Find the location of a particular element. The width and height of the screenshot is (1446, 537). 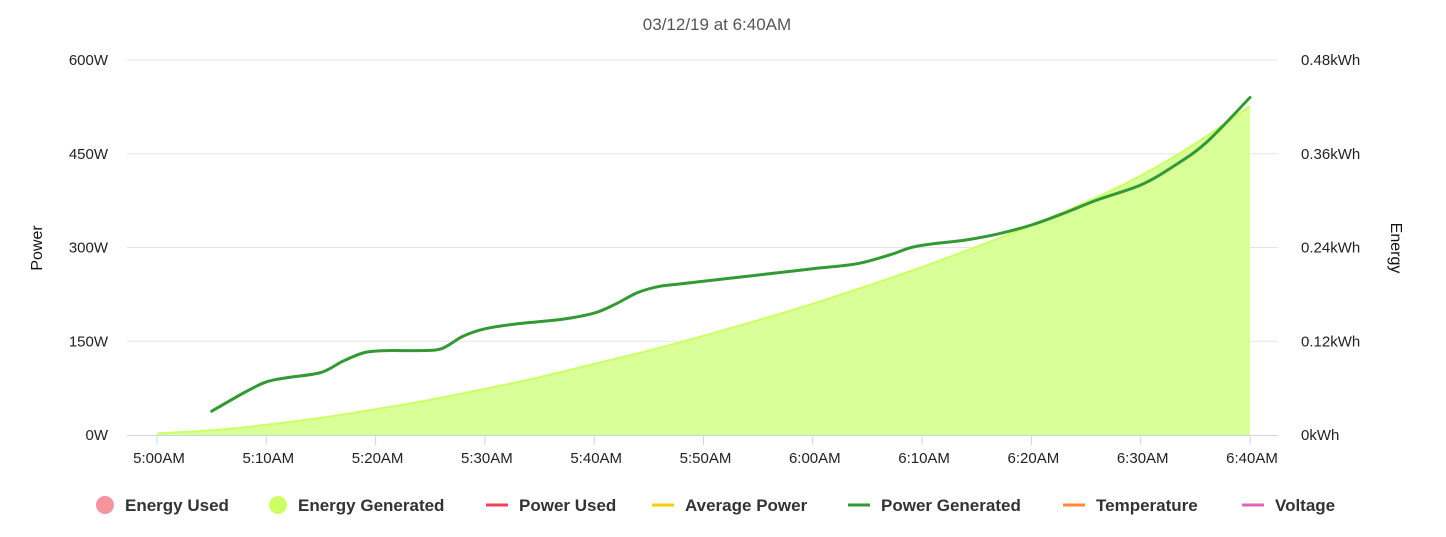

x-tick-label: 5:30AM is located at coordinates (487, 458).